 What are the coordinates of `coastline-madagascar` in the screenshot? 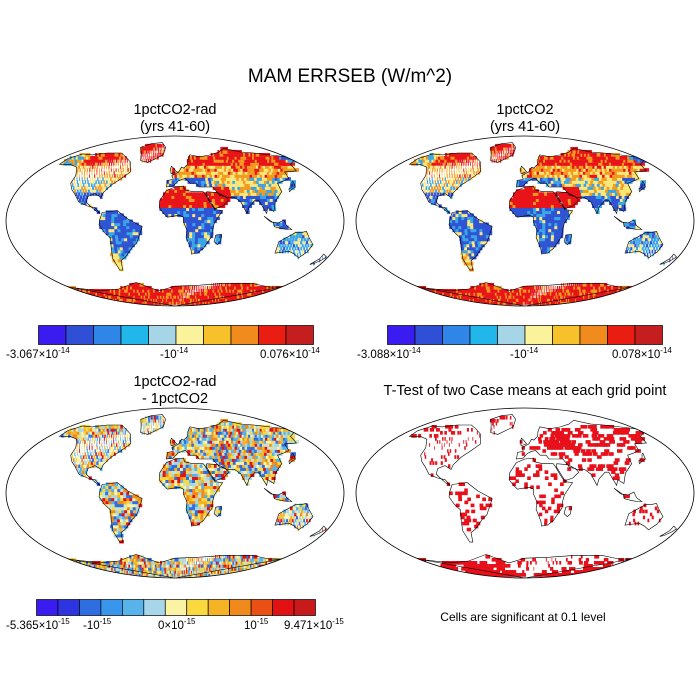 It's located at (217, 239).